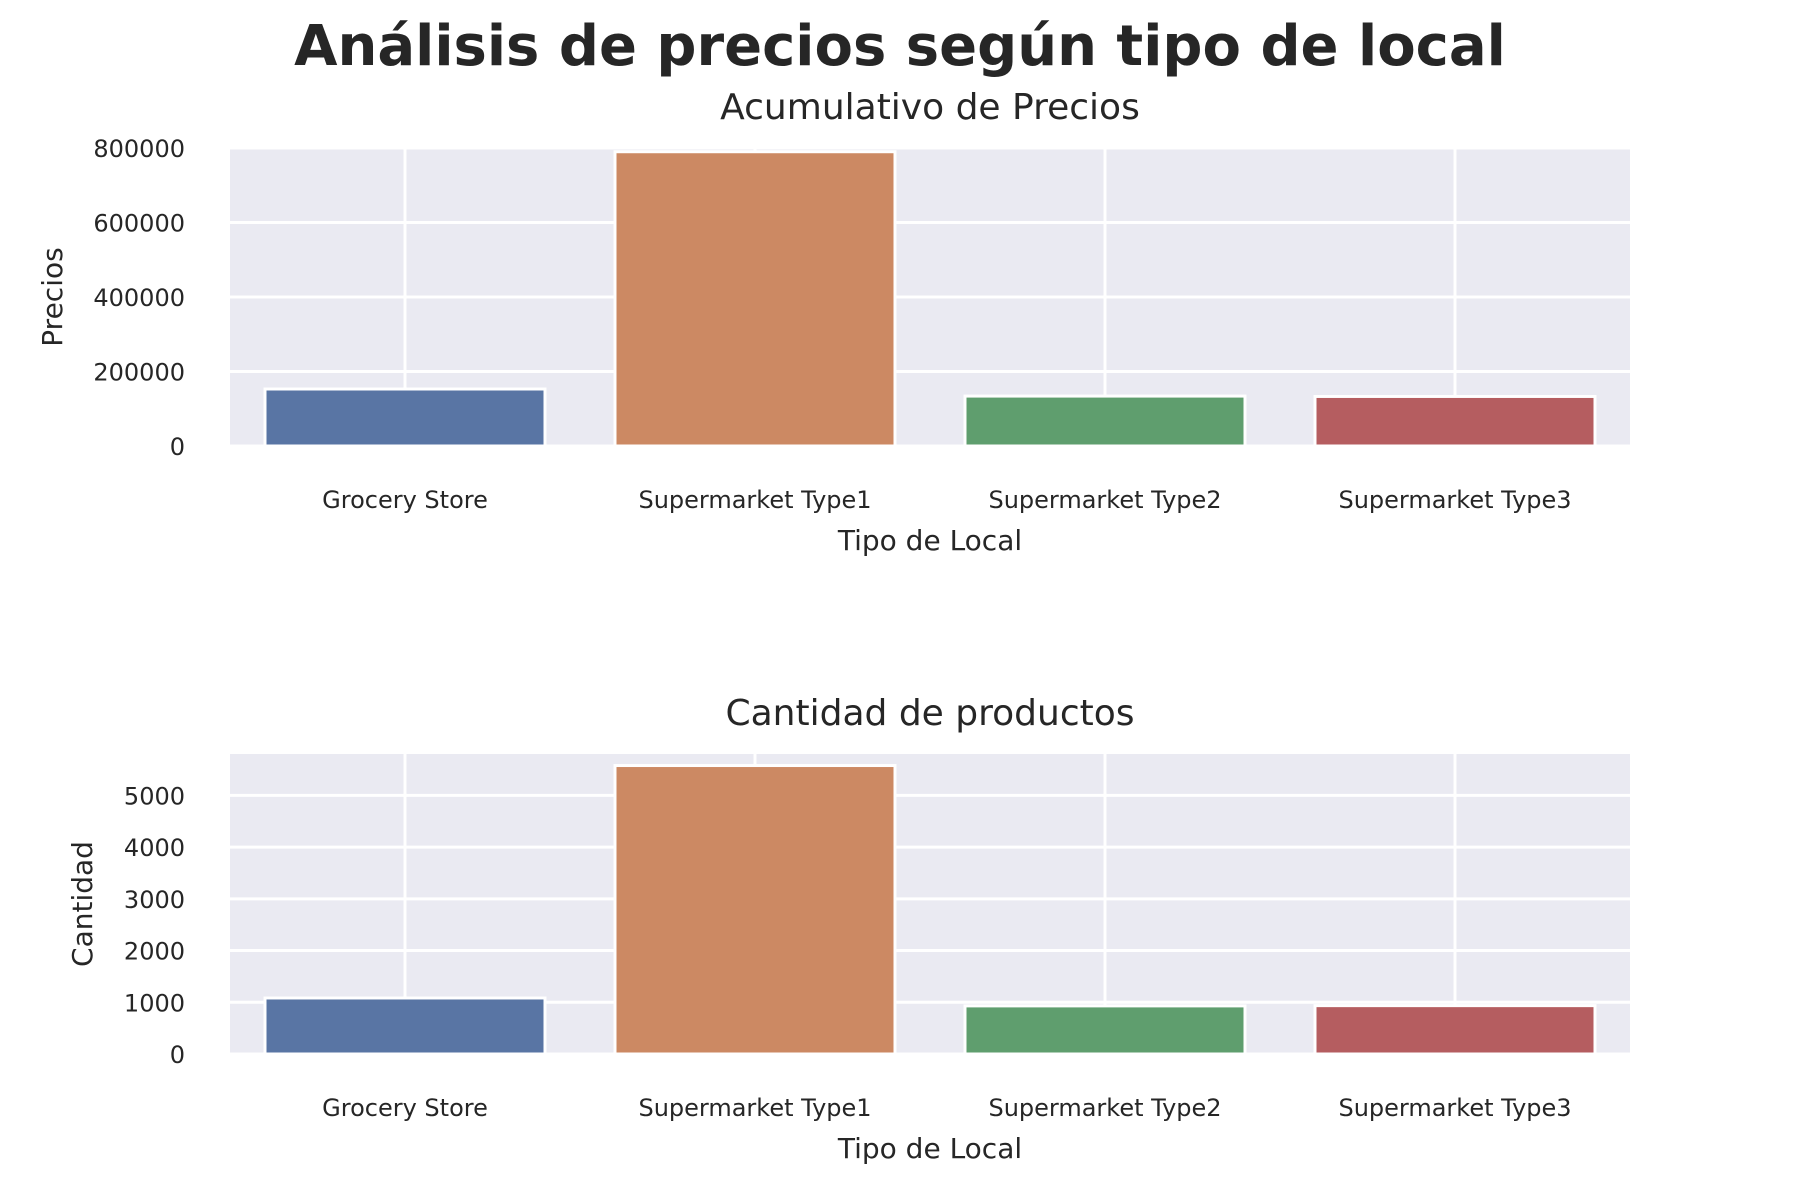 The width and height of the screenshot is (1800, 1200). What do you see at coordinates (930, 107) in the screenshot?
I see `chart-title: Acumulativo de Precios` at bounding box center [930, 107].